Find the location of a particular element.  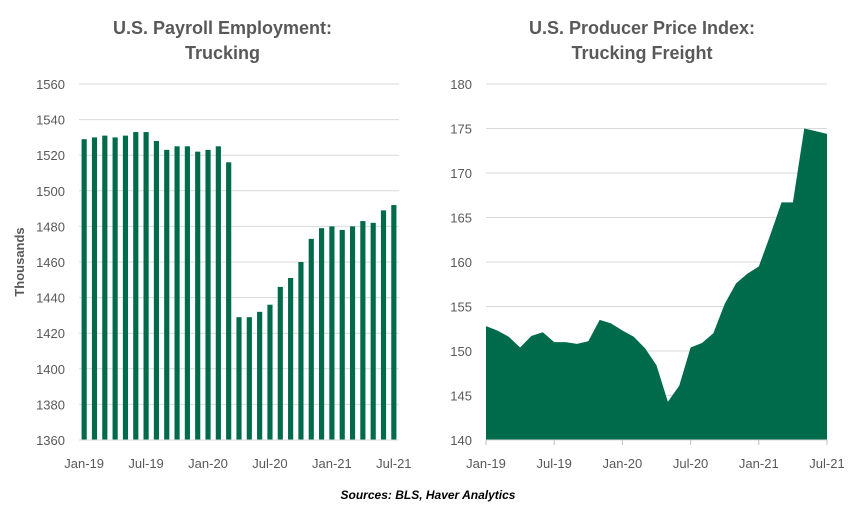

chart-title-line1: U.S. Payroll Employment: is located at coordinates (222, 28).